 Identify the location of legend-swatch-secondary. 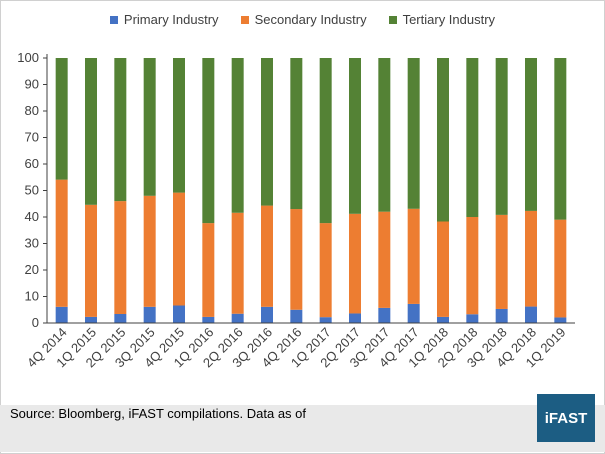
(244, 19).